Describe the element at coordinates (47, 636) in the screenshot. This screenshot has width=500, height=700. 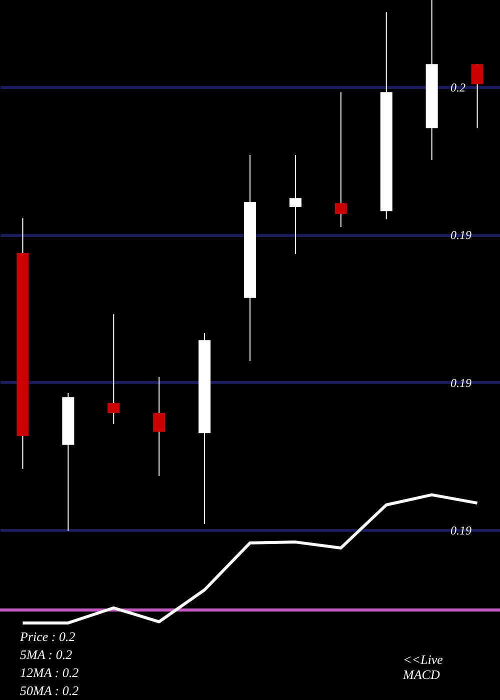
I see `annotation: Price : 0.2` at that location.